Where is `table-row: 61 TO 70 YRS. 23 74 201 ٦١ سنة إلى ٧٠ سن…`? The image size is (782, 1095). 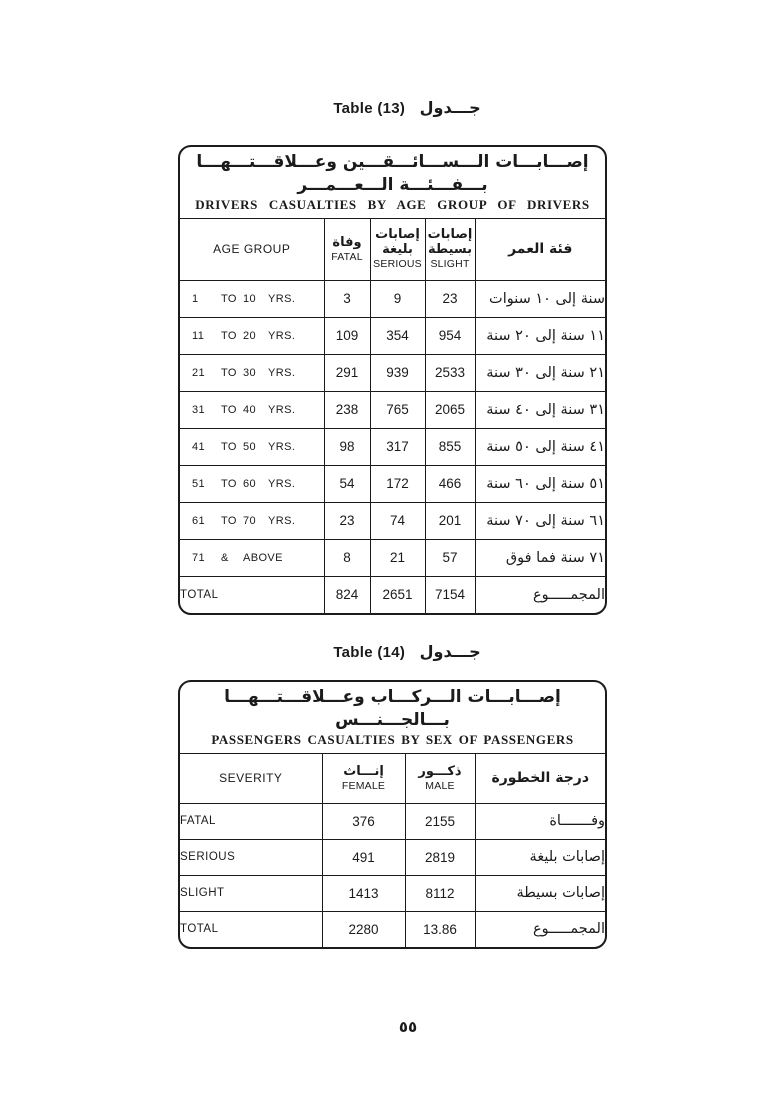 table-row: 61 TO 70 YRS. 23 74 201 ٦١ سنة إلى ٧٠ سن… is located at coordinates (392, 520).